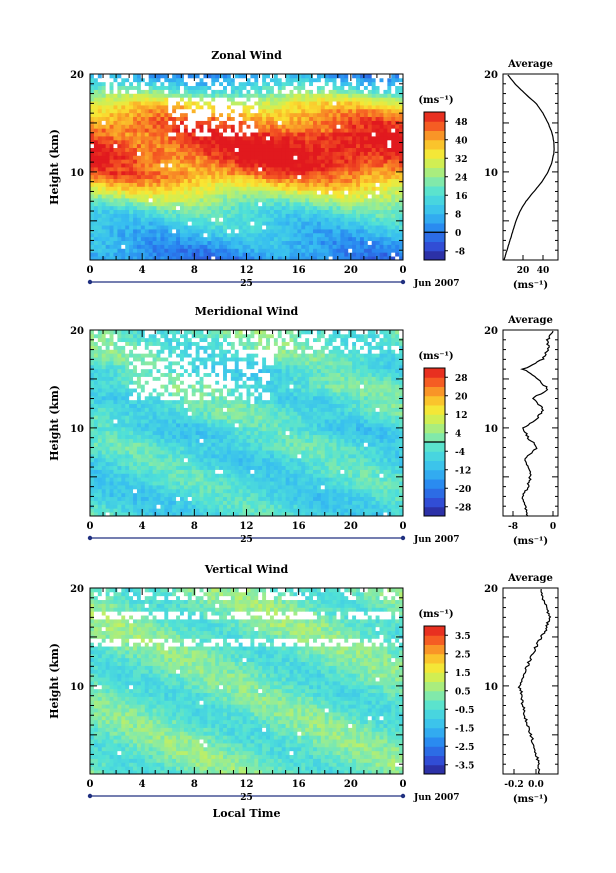 The height and width of the screenshot is (873, 616). What do you see at coordinates (246, 55) in the screenshot?
I see `chart-title: Zonal Wind` at bounding box center [246, 55].